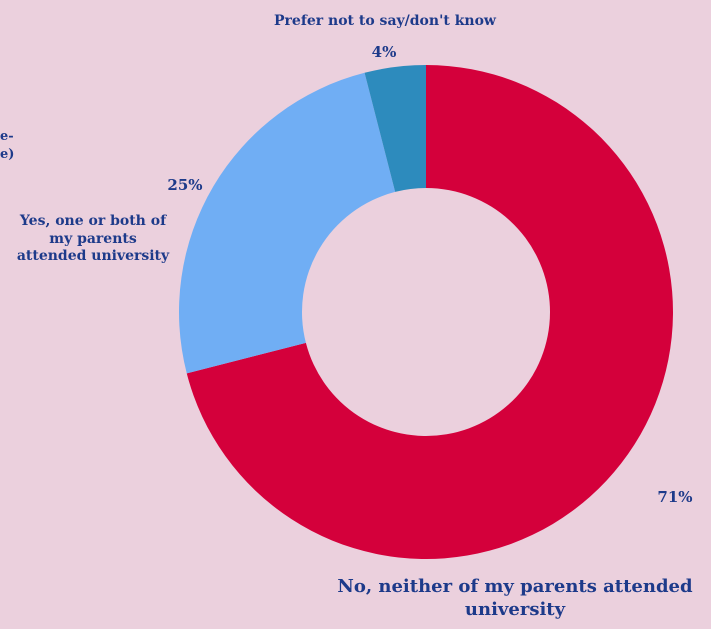 This screenshot has width=711, height=629. Describe the element at coordinates (287, 223) in the screenshot. I see `slice-yes` at that location.